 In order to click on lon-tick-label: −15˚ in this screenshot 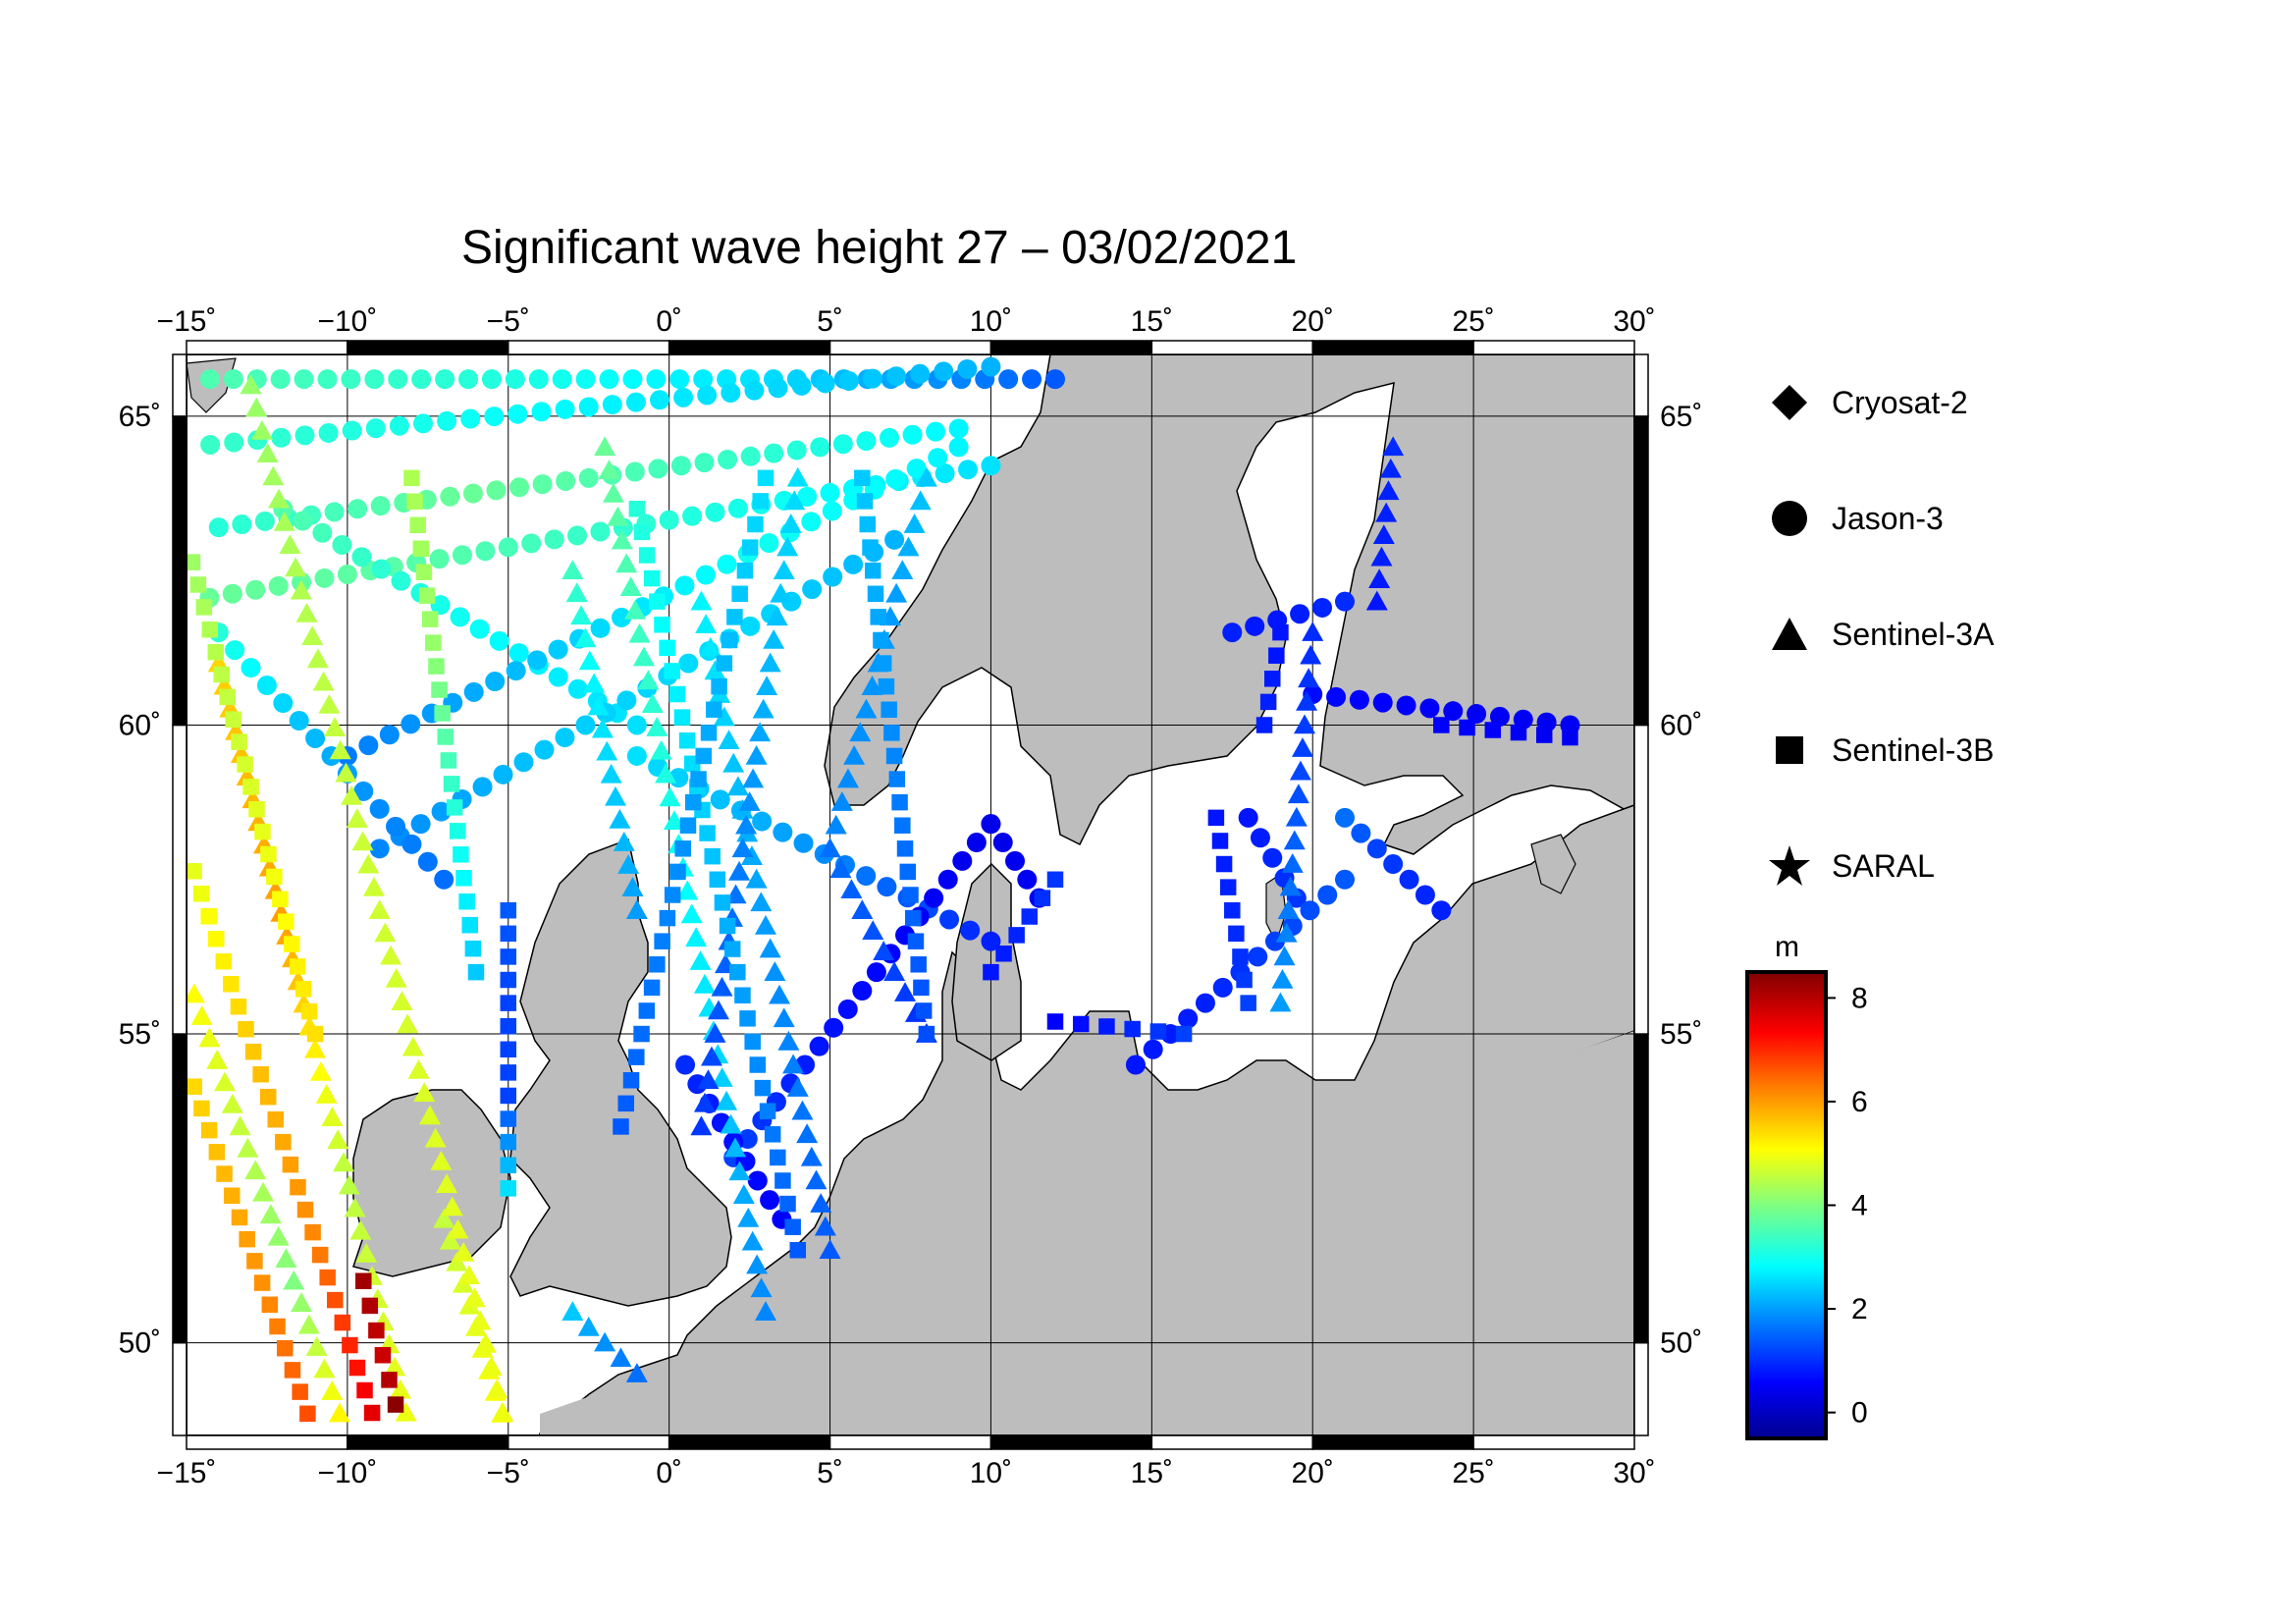, I will do `click(187, 321)`.